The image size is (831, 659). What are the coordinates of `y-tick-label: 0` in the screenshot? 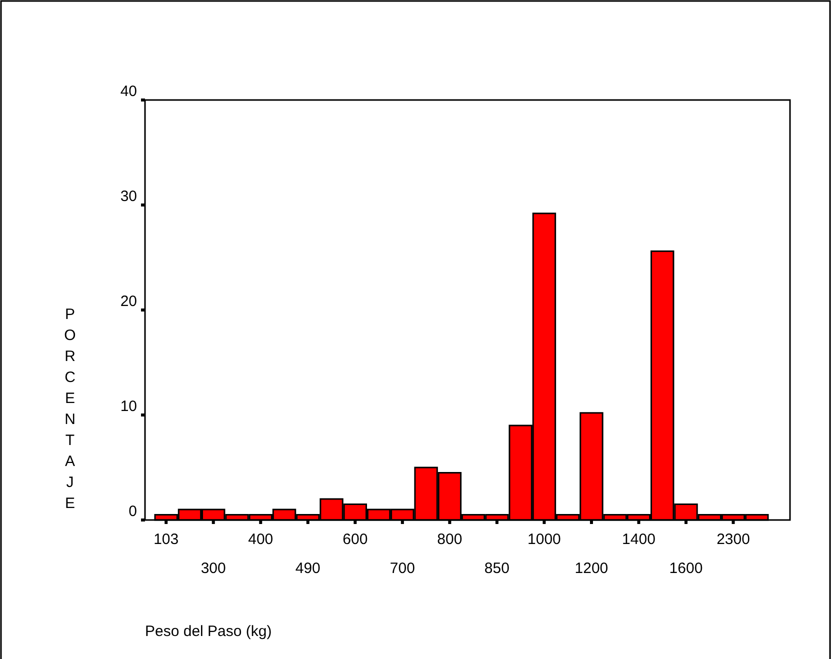 It's located at (132, 511).